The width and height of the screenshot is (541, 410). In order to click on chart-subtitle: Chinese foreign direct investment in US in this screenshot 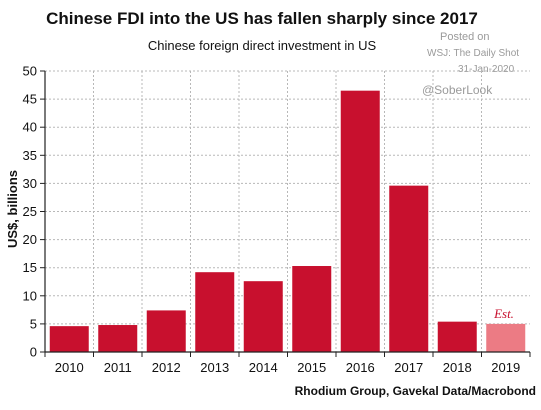, I will do `click(262, 45)`.